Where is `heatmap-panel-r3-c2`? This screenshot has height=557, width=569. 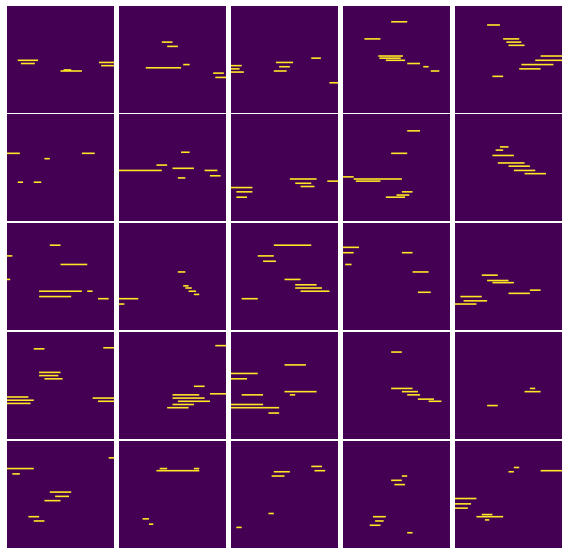 heatmap-panel-r3-c2 is located at coordinates (172, 276).